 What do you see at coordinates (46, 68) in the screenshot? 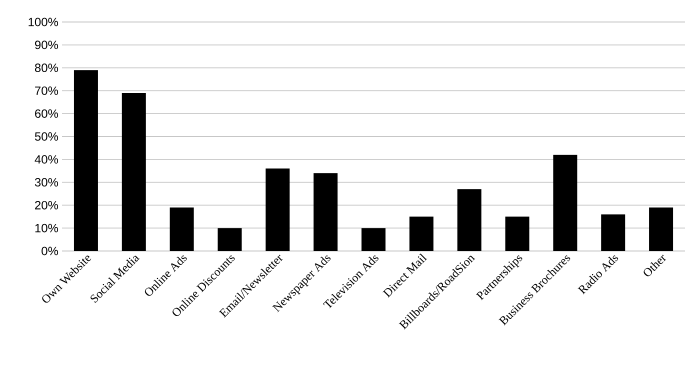
I see `y-tick-label: 80%` at bounding box center [46, 68].